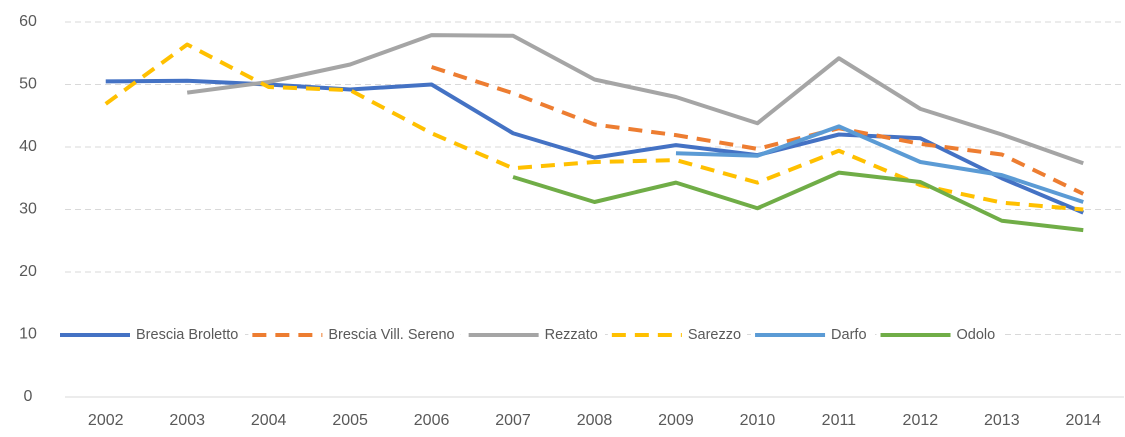 Image resolution: width=1125 pixels, height=437 pixels. Describe the element at coordinates (839, 420) in the screenshot. I see `x-tick-label: 2011` at that location.